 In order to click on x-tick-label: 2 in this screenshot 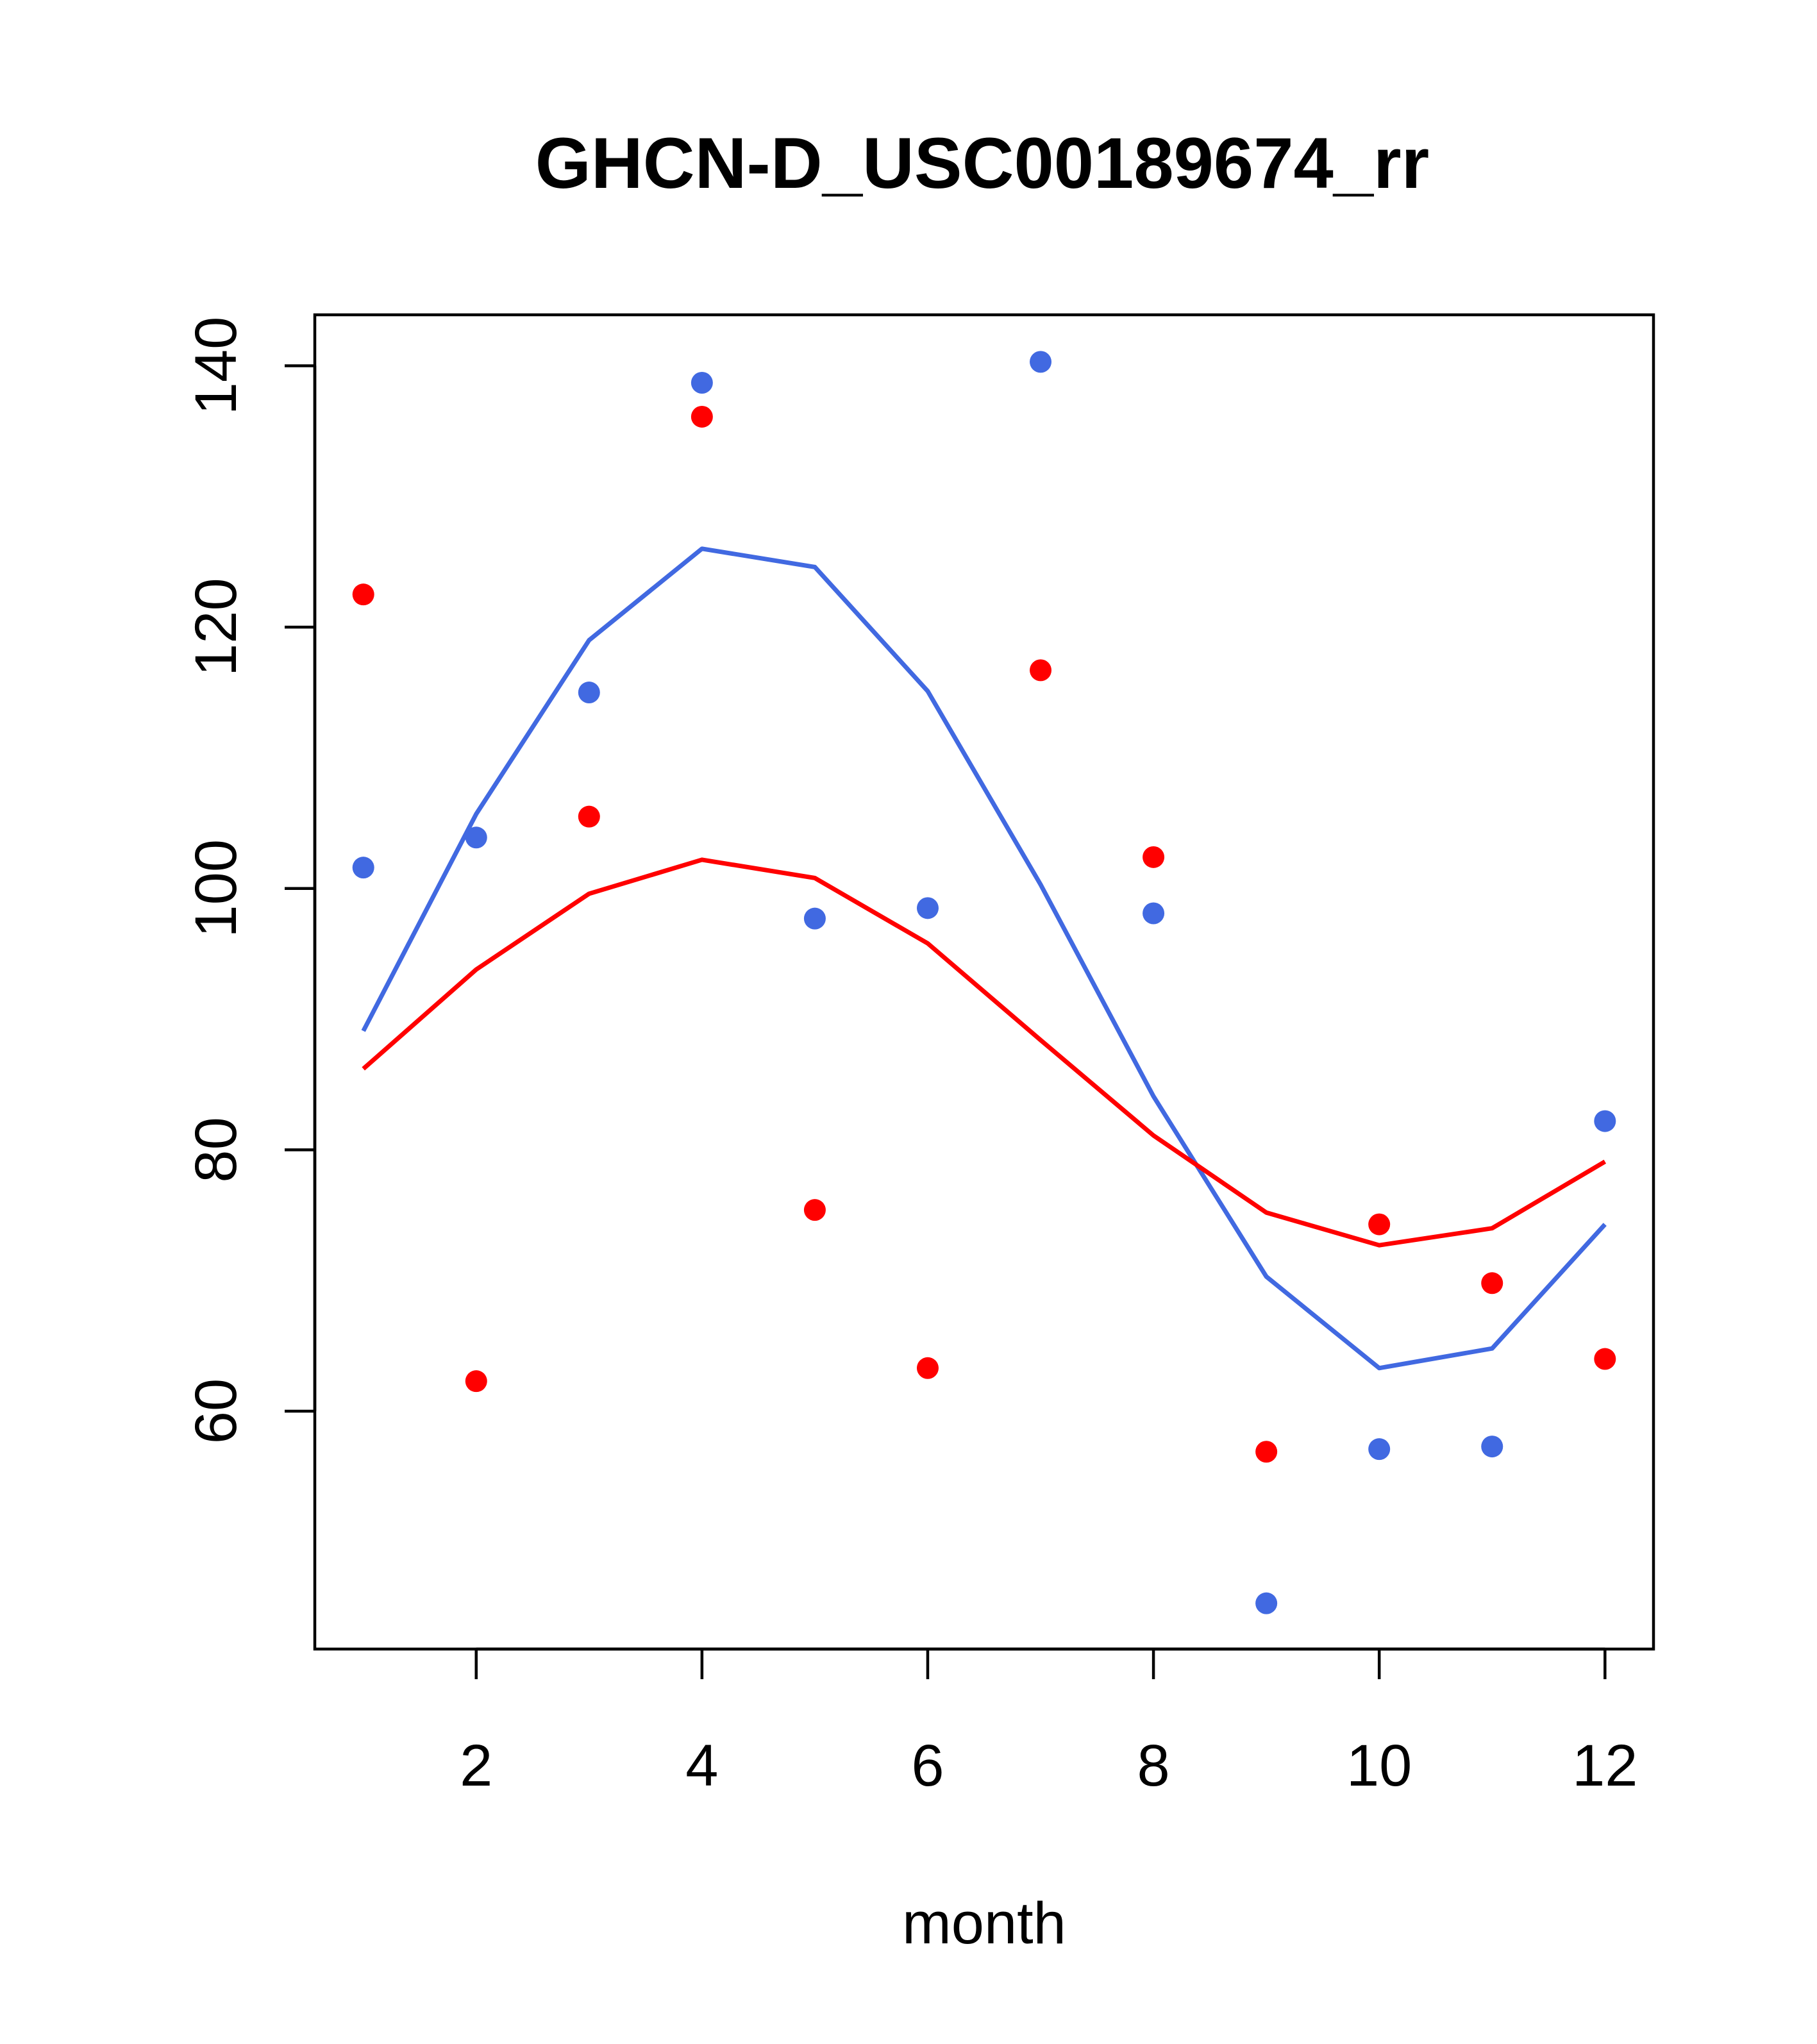, I will do `click(476, 1765)`.